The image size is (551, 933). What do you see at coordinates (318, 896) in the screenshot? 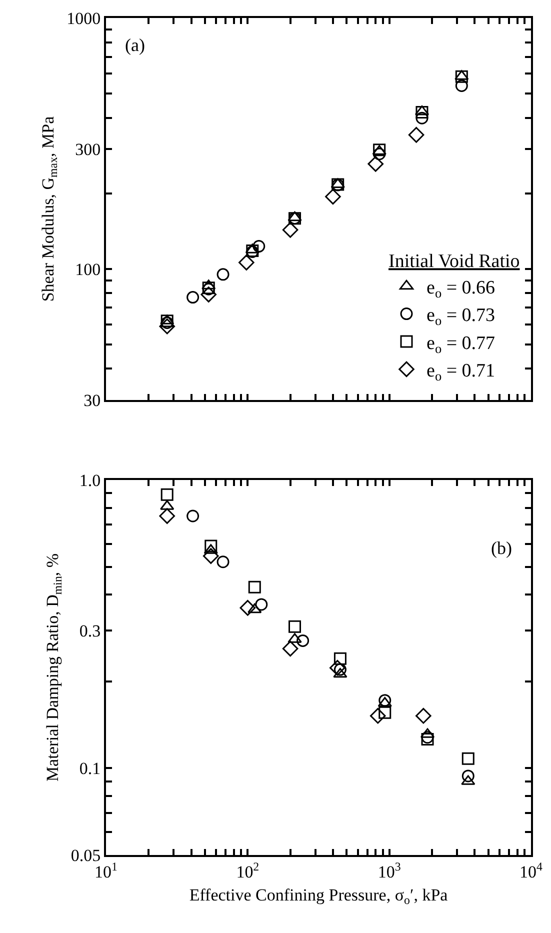
I see `x-axis-title: Effective Confining Pressure, σ$_{o}$′, kPa` at bounding box center [318, 896].